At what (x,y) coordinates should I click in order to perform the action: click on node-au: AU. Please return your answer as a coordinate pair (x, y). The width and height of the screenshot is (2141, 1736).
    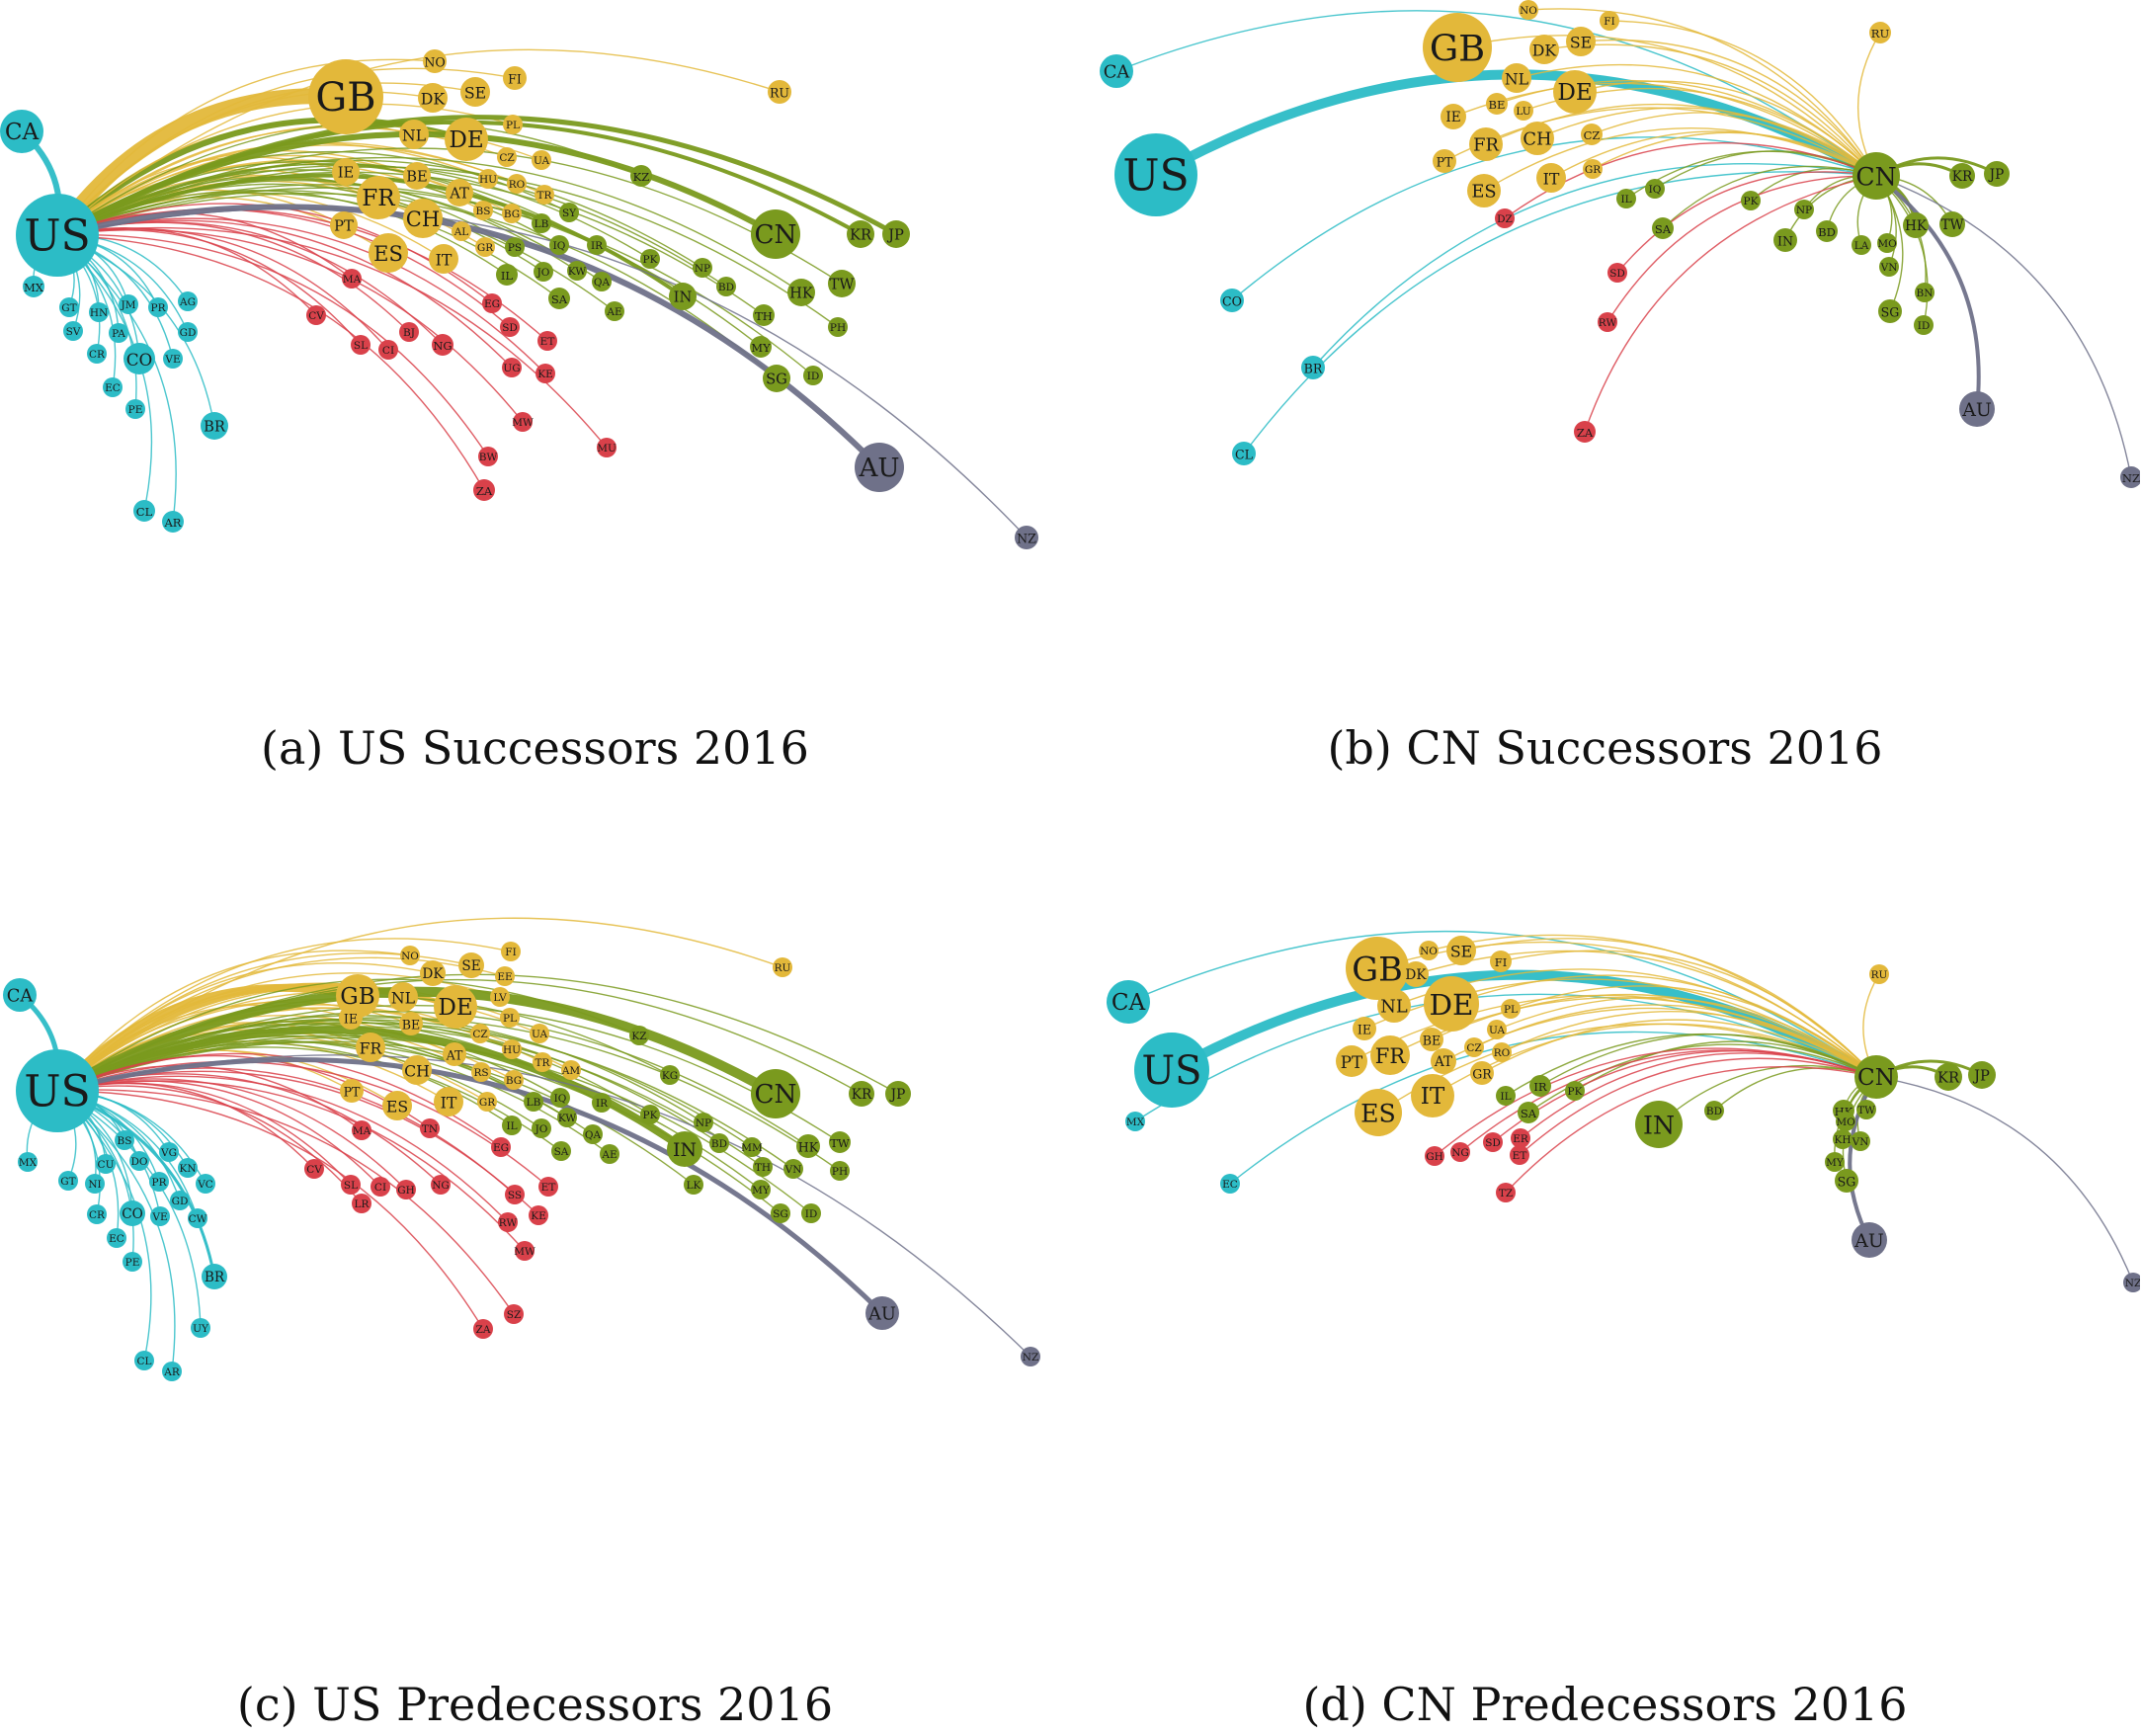
    Looking at the image, I should click on (882, 1313).